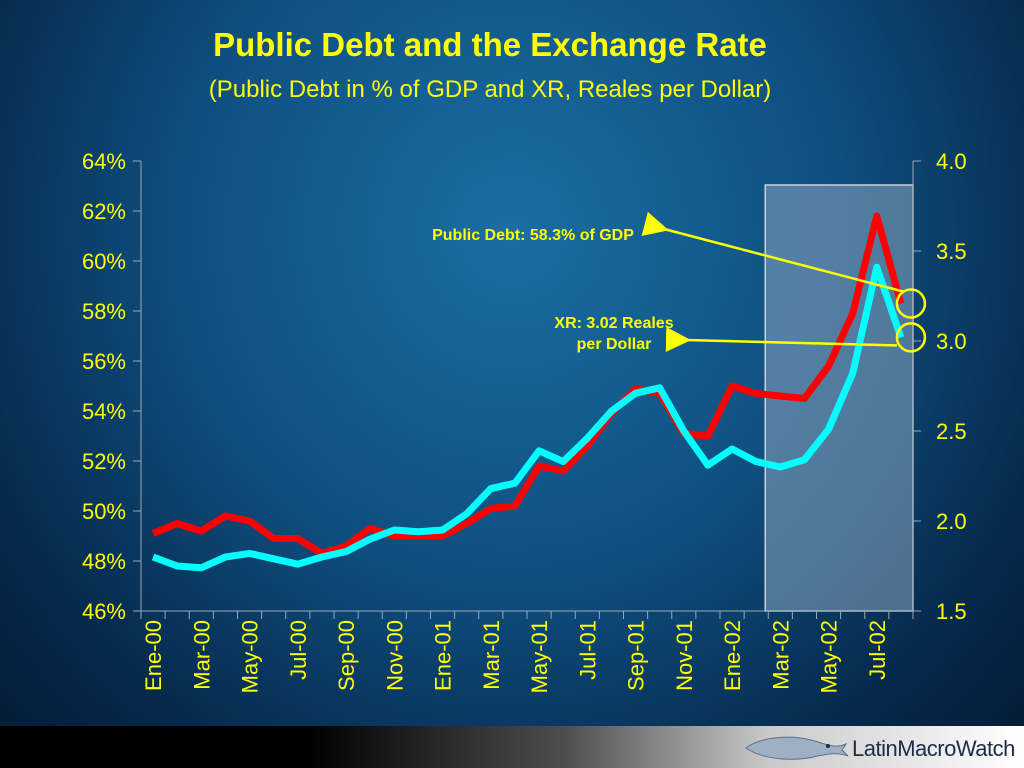 This screenshot has width=1024, height=768. Describe the element at coordinates (490, 44) in the screenshot. I see `chart-title: Public Debt and the Exchange Rate` at that location.